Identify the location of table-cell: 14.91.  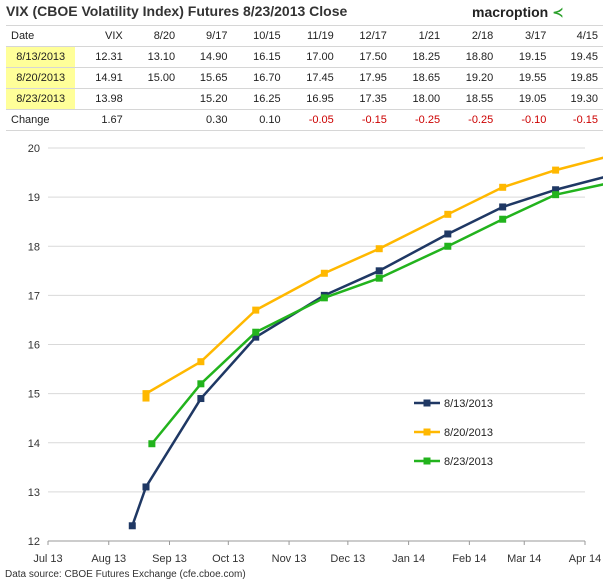
(101, 78).